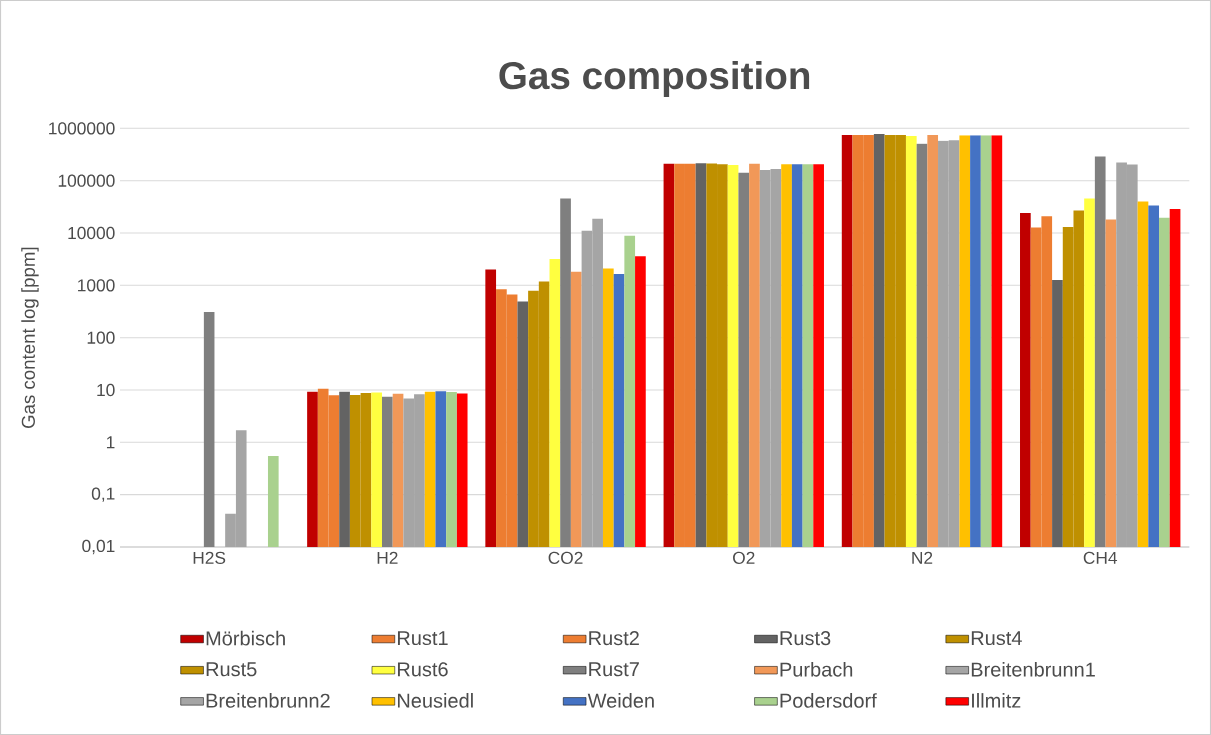 The width and height of the screenshot is (1211, 735). I want to click on legend-label: Rust6, so click(422, 669).